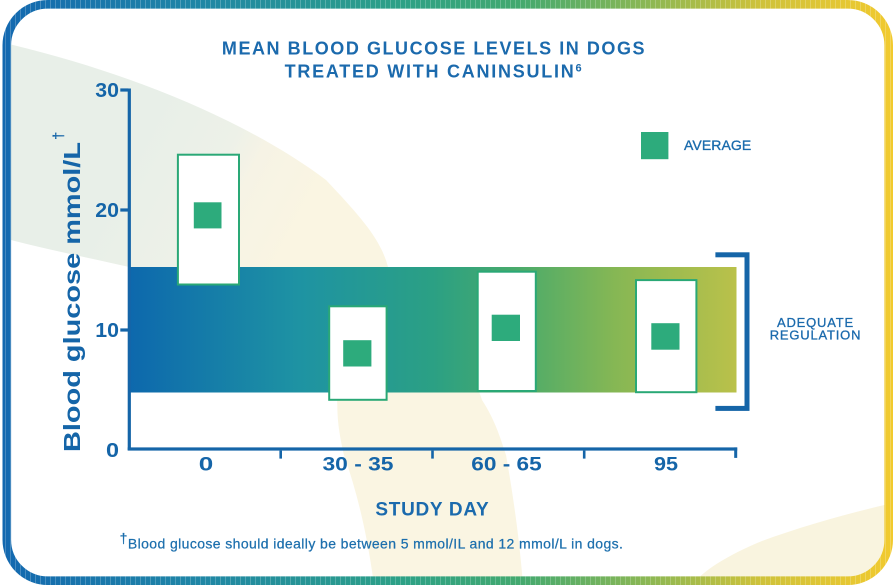 The height and width of the screenshot is (585, 896). What do you see at coordinates (432, 510) in the screenshot?
I see `svg-text: STUDY DAY` at bounding box center [432, 510].